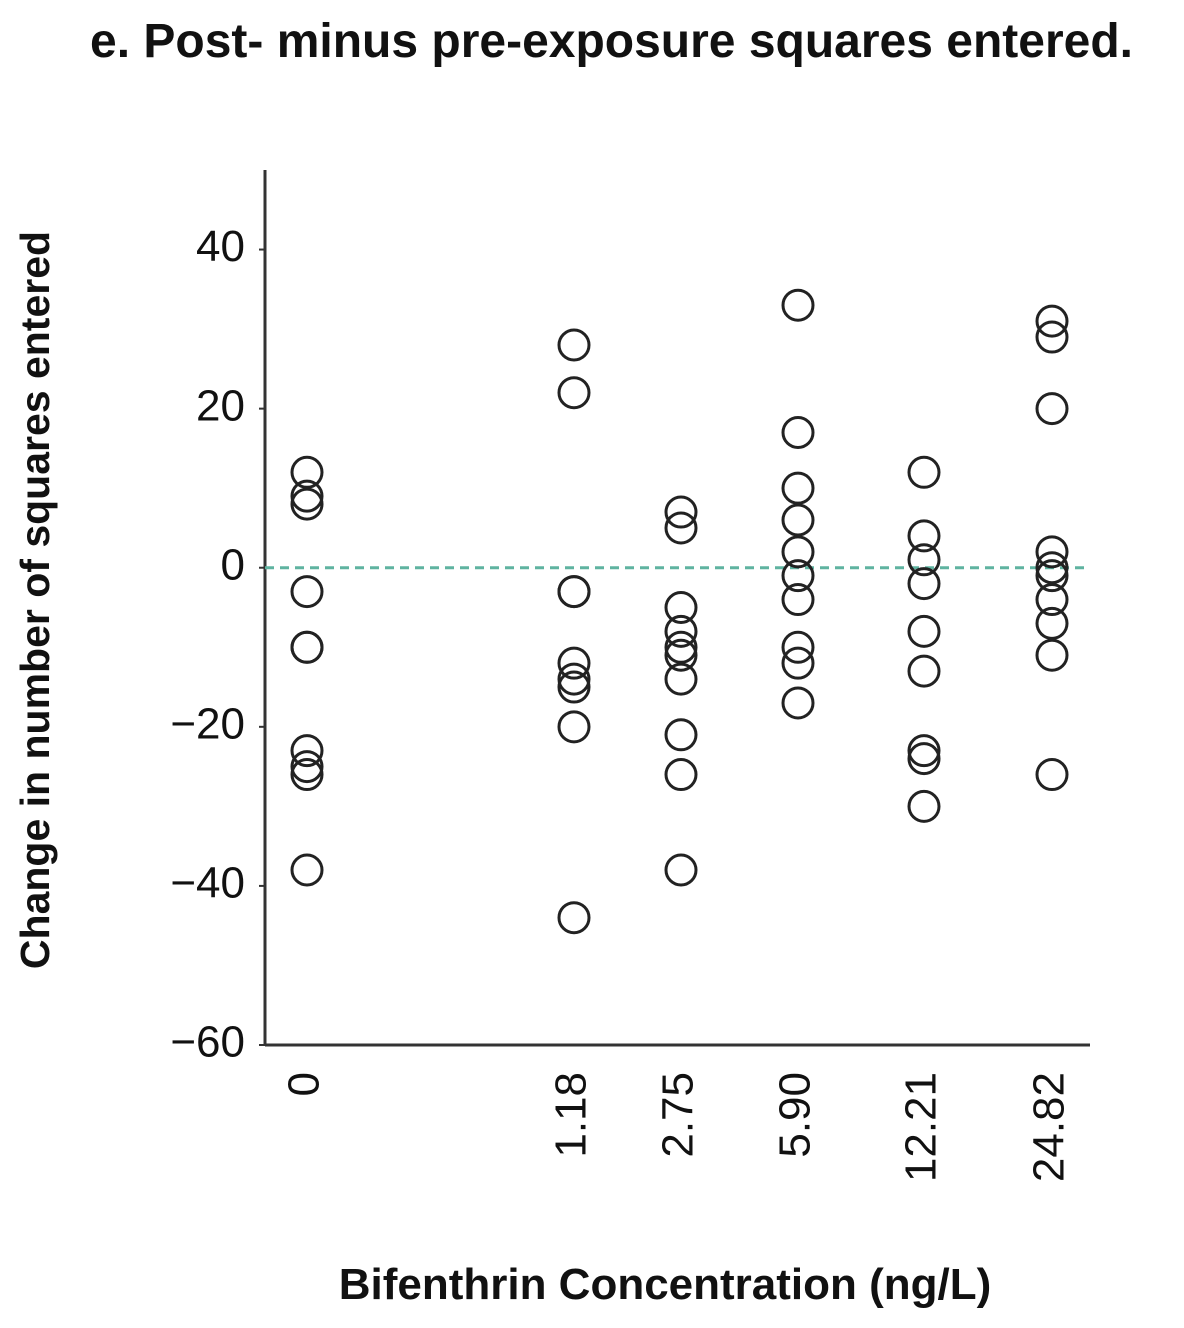 The height and width of the screenshot is (1328, 1184). Describe the element at coordinates (921, 1127) in the screenshot. I see `x-tick-label: 12.21` at that location.